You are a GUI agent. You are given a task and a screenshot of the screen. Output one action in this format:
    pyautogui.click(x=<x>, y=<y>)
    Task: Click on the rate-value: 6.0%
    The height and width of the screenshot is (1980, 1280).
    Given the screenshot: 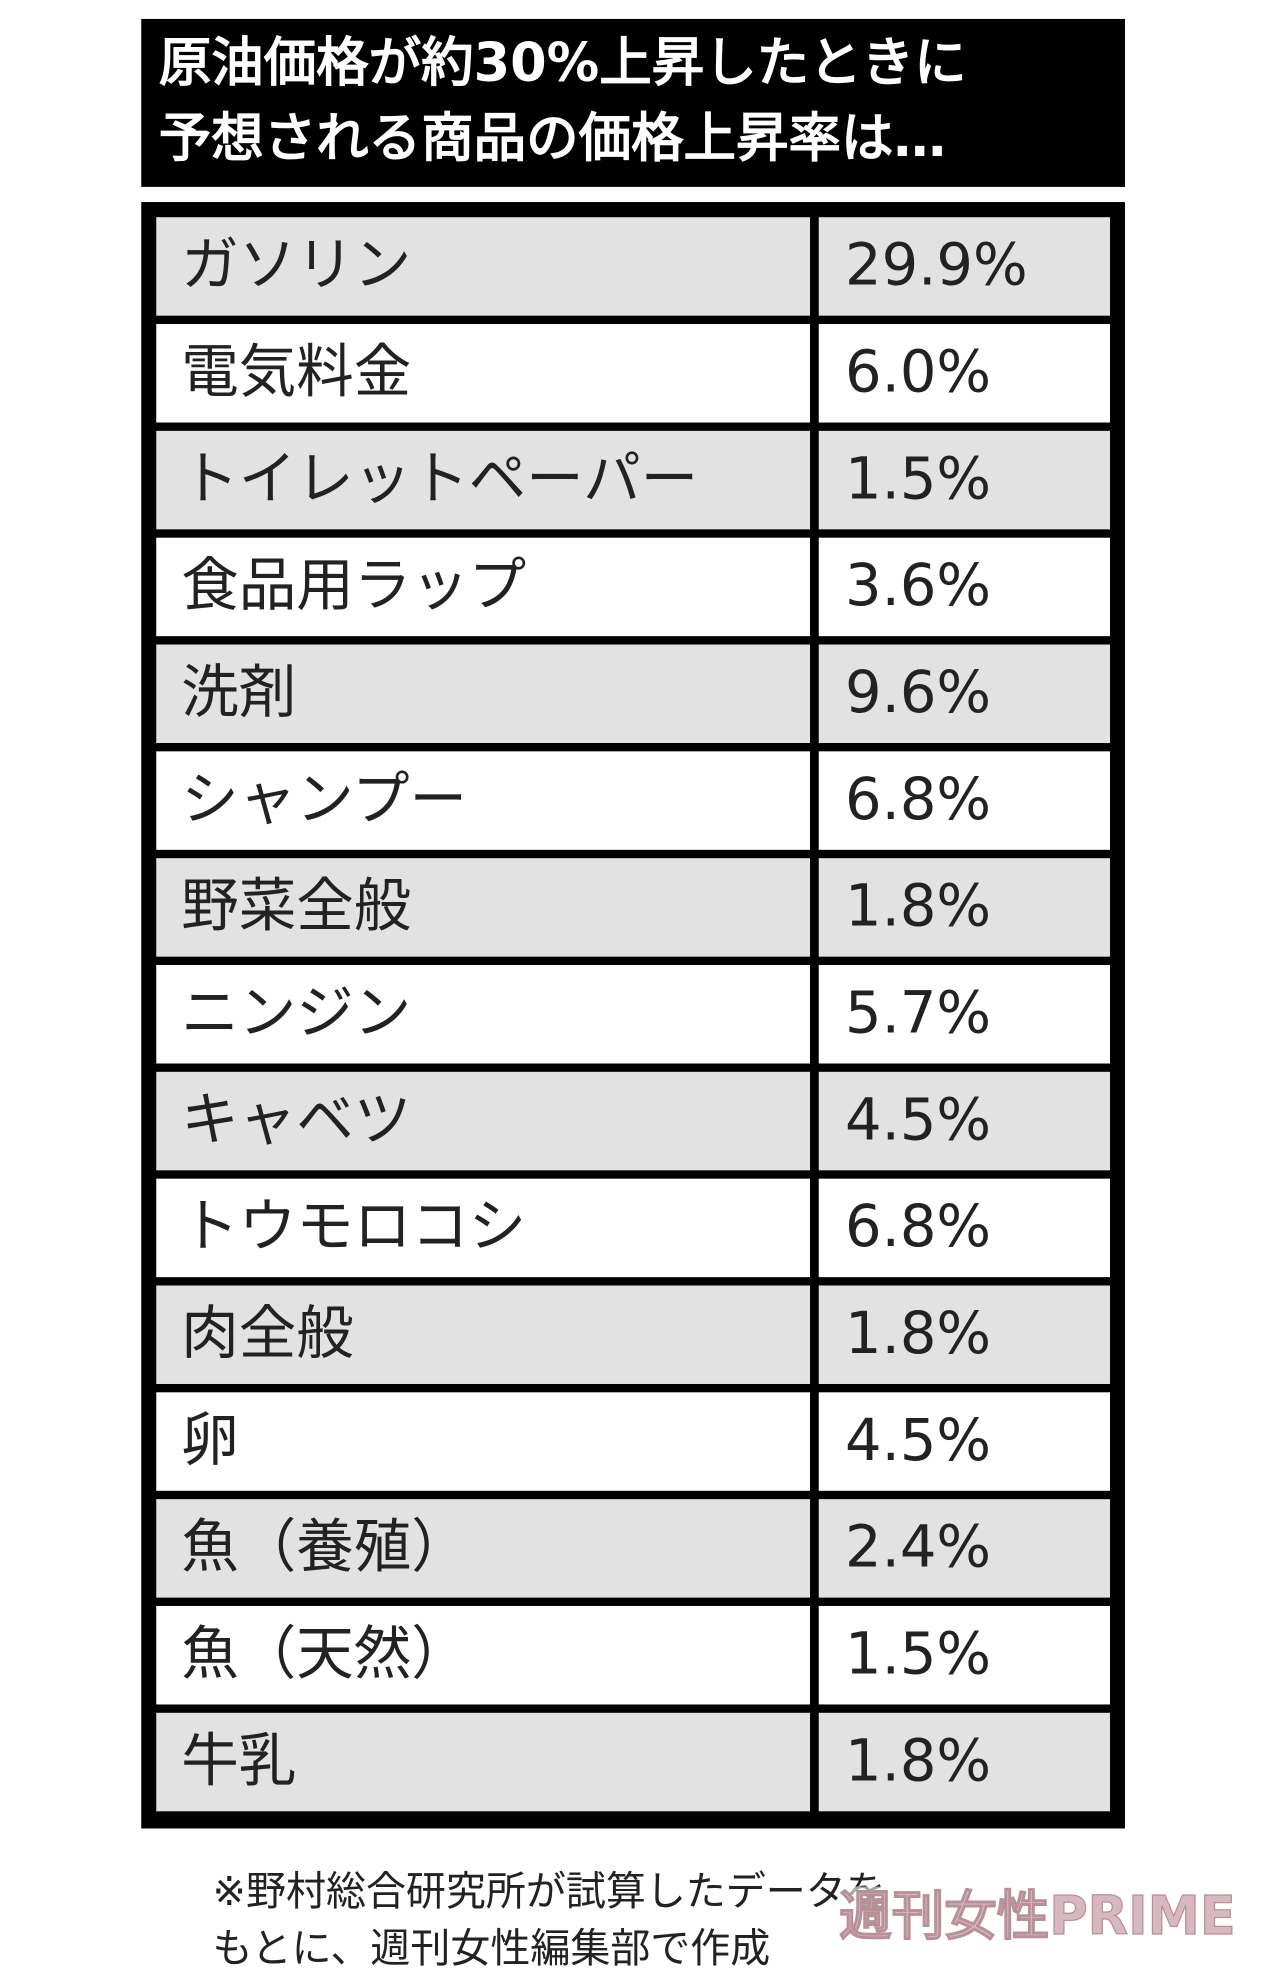 What is the action you would take?
    pyautogui.click(x=918, y=371)
    